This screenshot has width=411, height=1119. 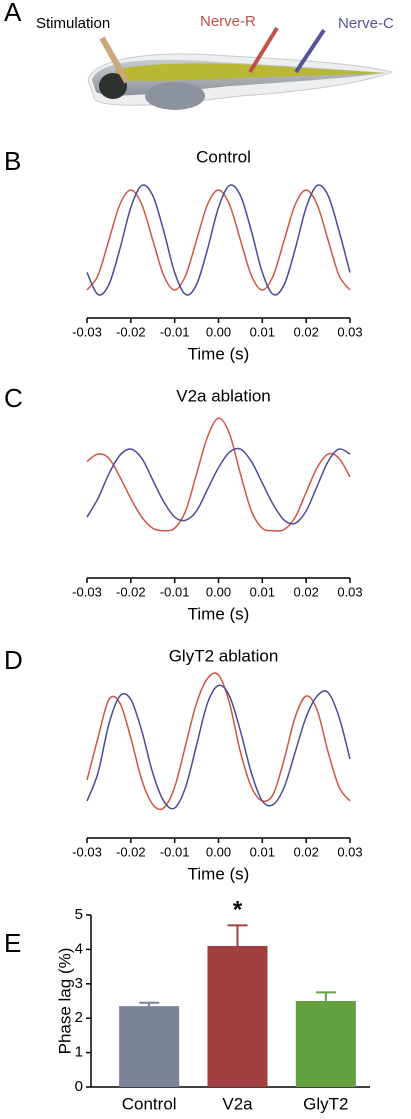 What do you see at coordinates (149, 1103) in the screenshot?
I see `x-tick-label: Control` at bounding box center [149, 1103].